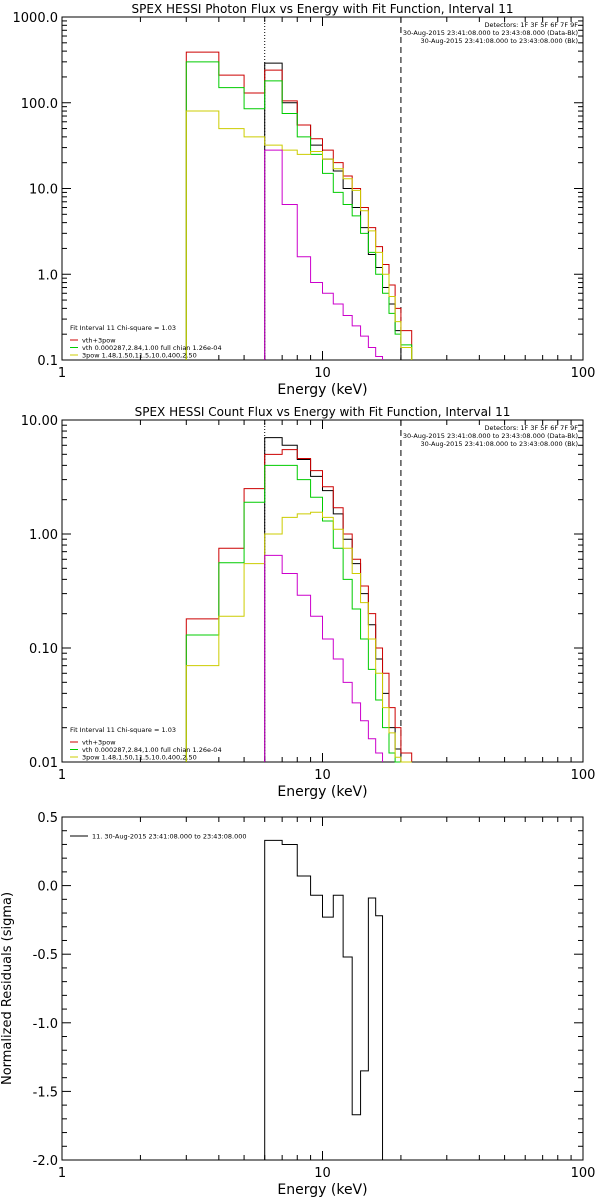 Image resolution: width=600 pixels, height=1200 pixels. What do you see at coordinates (531, 25) in the screenshot?
I see `chart0-info-right: Detectors: 1F 3F 5F 6F 7F 9F` at bounding box center [531, 25].